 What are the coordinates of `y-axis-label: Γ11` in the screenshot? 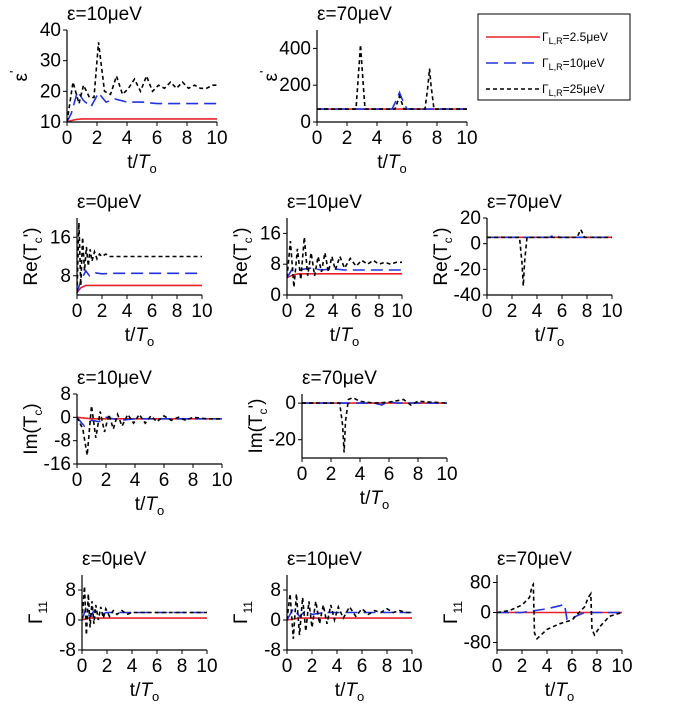 It's located at (243, 612).